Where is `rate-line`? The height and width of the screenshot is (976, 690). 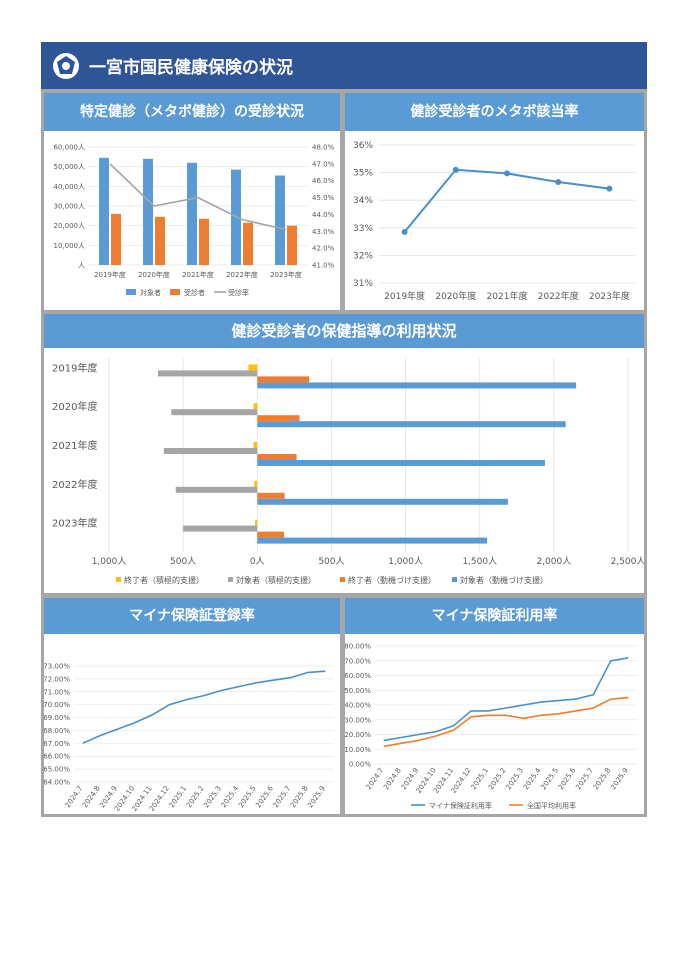
rate-line is located at coordinates (198, 197).